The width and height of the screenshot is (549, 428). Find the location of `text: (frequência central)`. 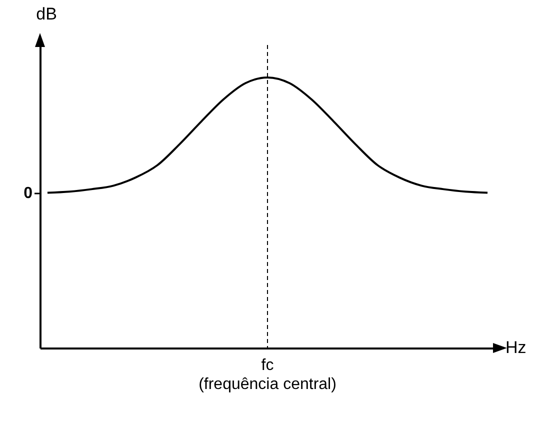

text: (frequência central) is located at coordinates (267, 384).